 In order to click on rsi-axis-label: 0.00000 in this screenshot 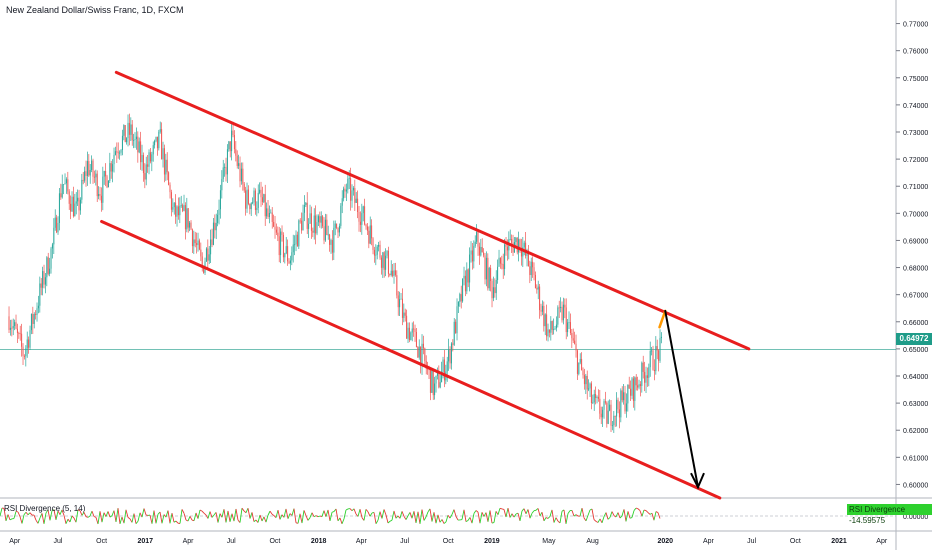, I will do `click(915, 517)`.